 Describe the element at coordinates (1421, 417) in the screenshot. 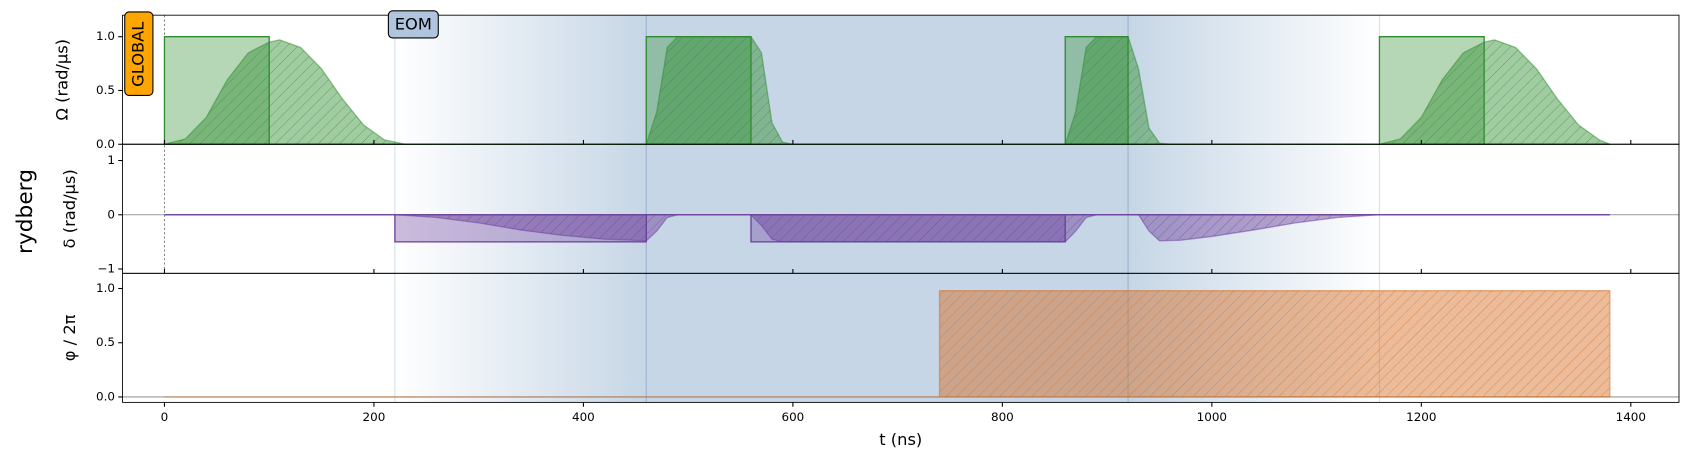

I see `x-tick-label: 1200` at that location.